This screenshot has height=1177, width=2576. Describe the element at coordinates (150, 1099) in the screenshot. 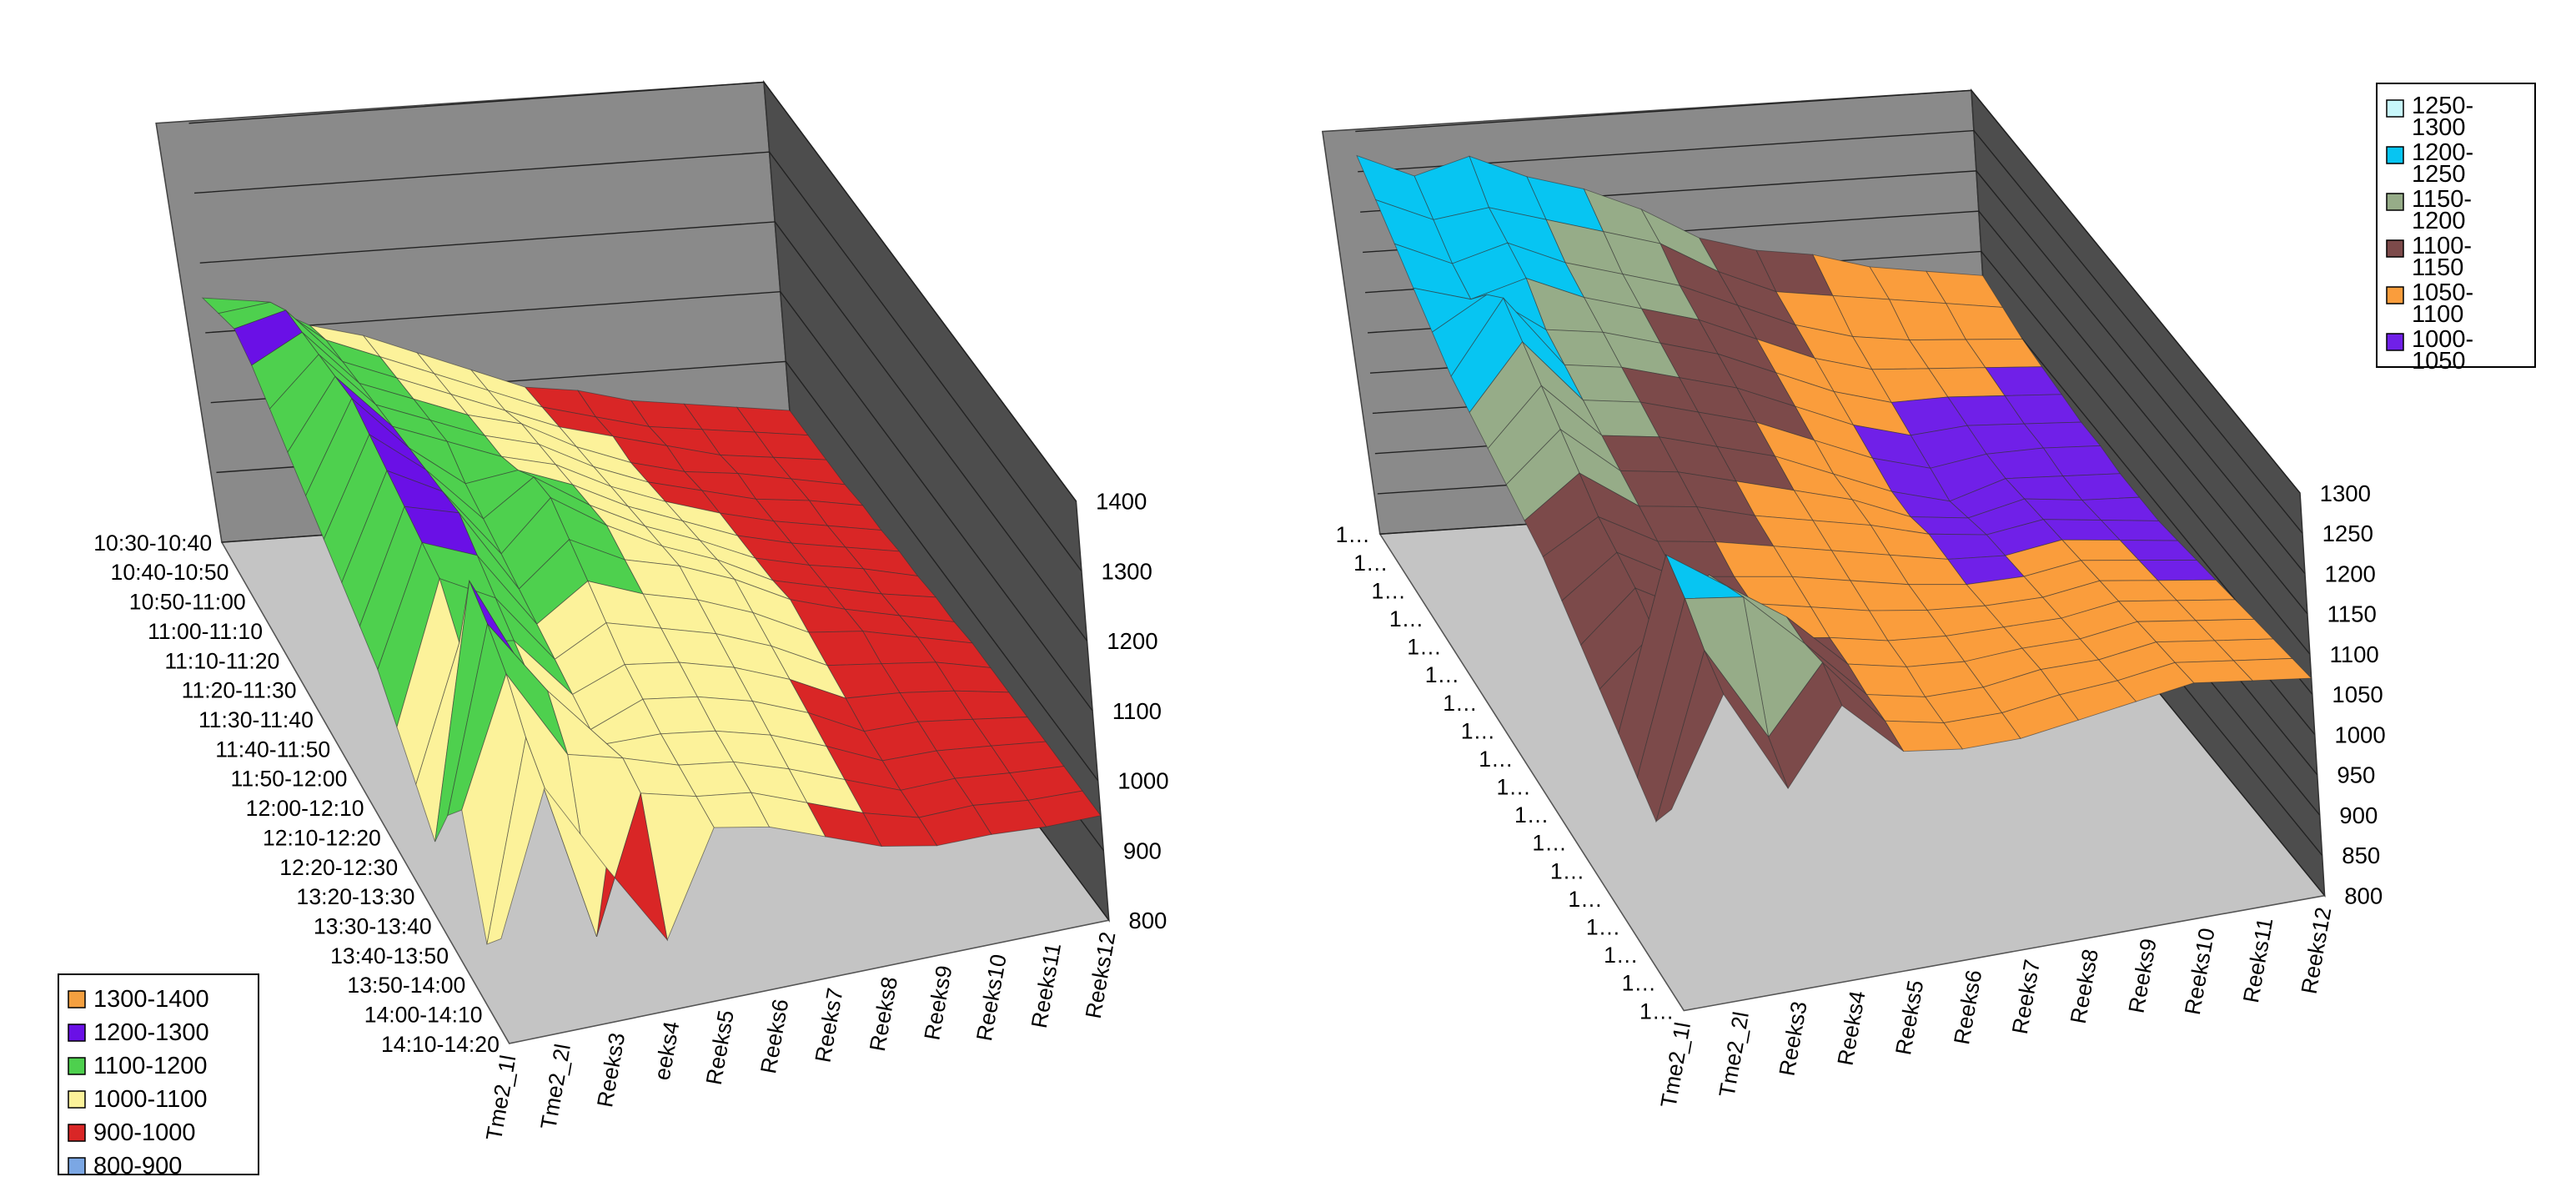

I see `legend-label: 1000-1100` at that location.